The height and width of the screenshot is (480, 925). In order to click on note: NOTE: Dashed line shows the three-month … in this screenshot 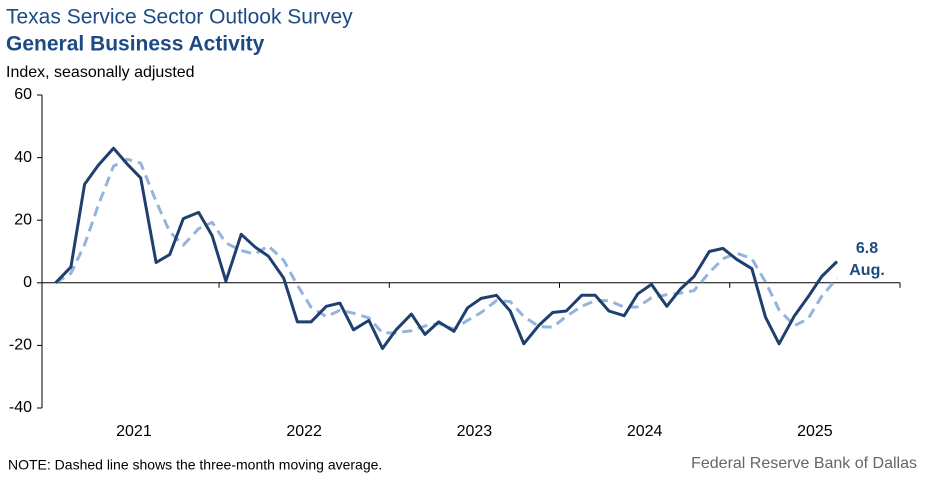, I will do `click(195, 465)`.